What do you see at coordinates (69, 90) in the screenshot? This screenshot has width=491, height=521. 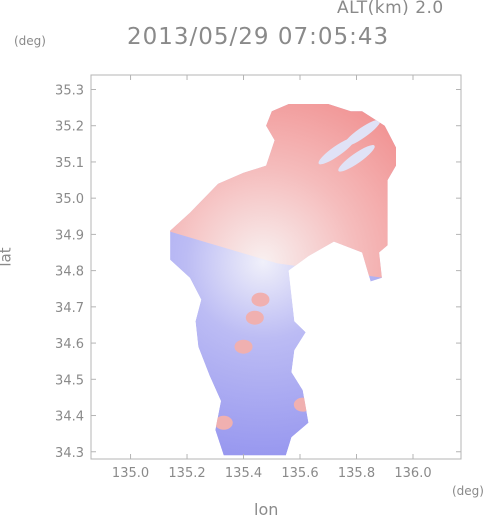 I see `y-tick-label: 35.3` at bounding box center [69, 90].